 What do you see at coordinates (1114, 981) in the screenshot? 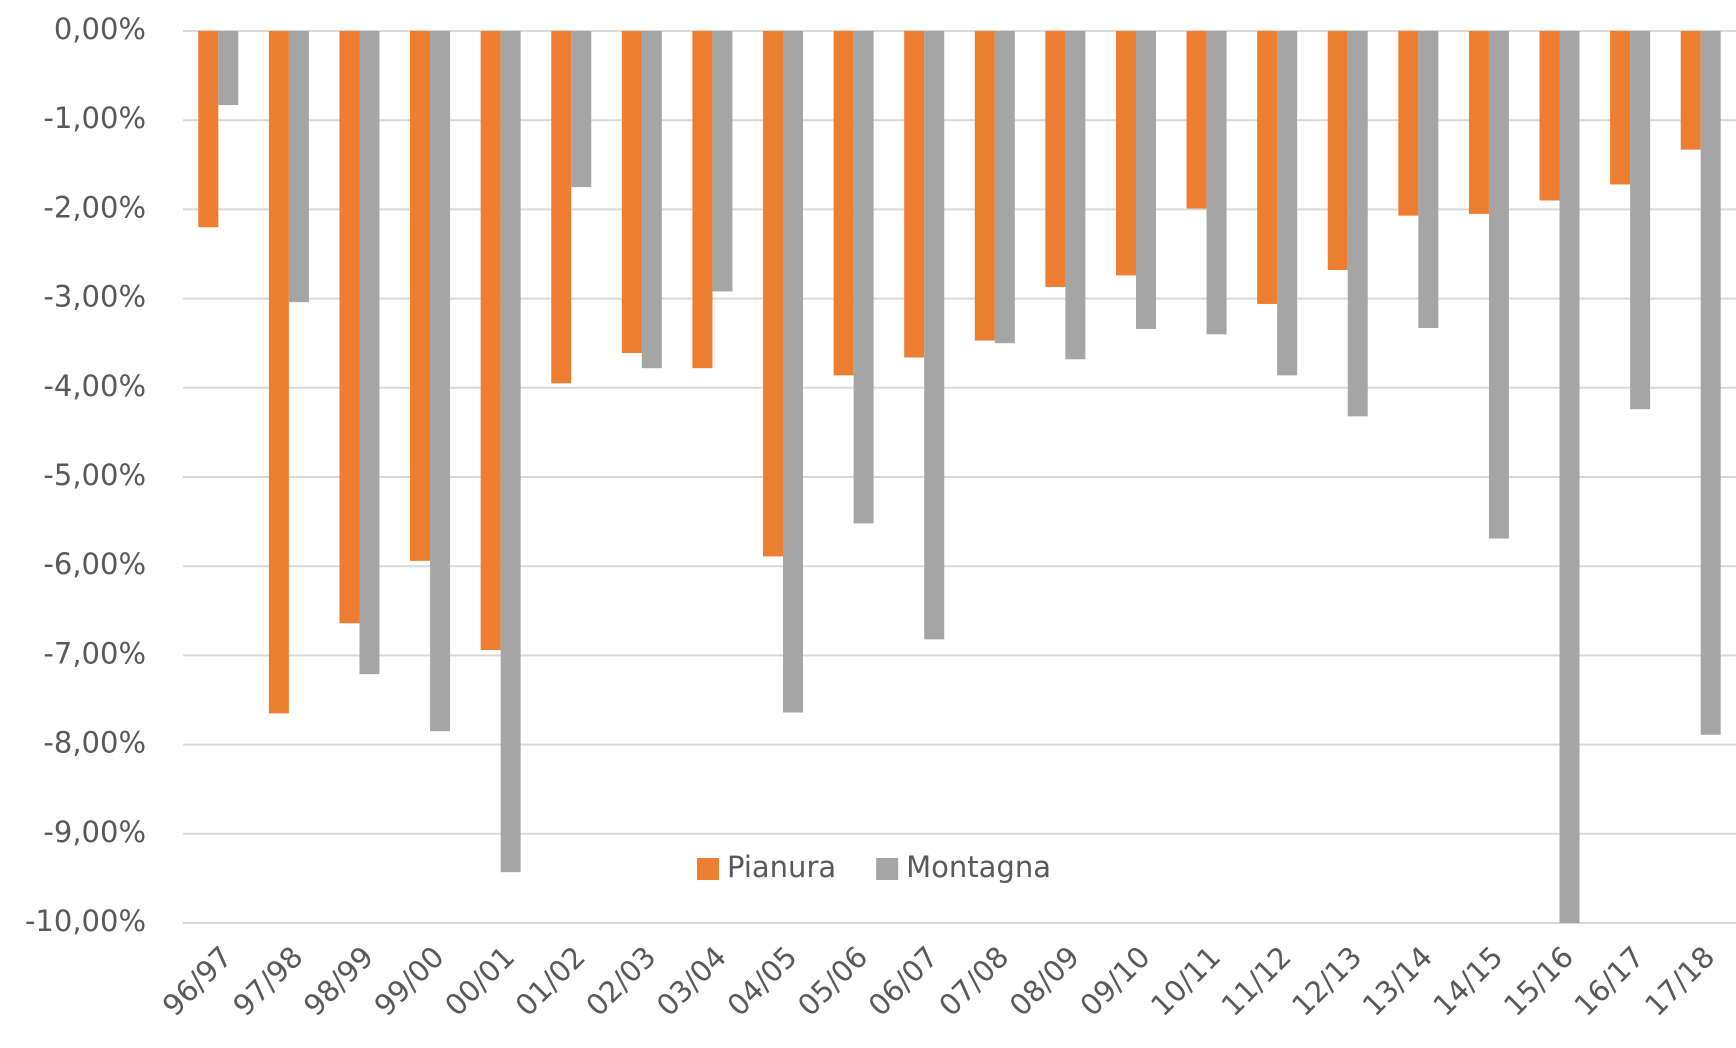
I see `x-tick-label: 09/10` at bounding box center [1114, 981].